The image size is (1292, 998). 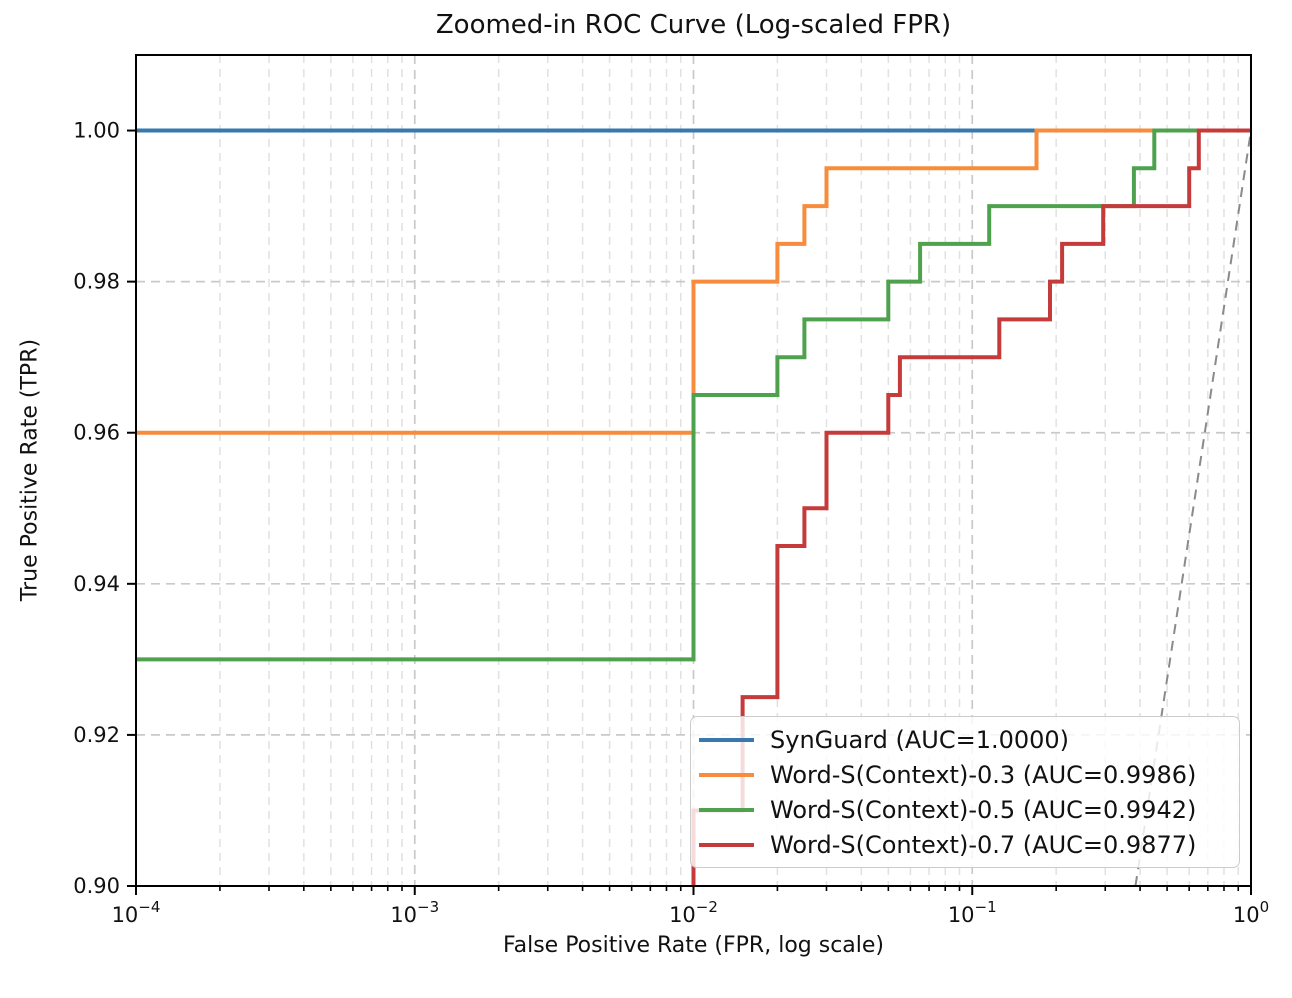 What do you see at coordinates (96, 735) in the screenshot?
I see `y-tick-label: 0.92` at bounding box center [96, 735].